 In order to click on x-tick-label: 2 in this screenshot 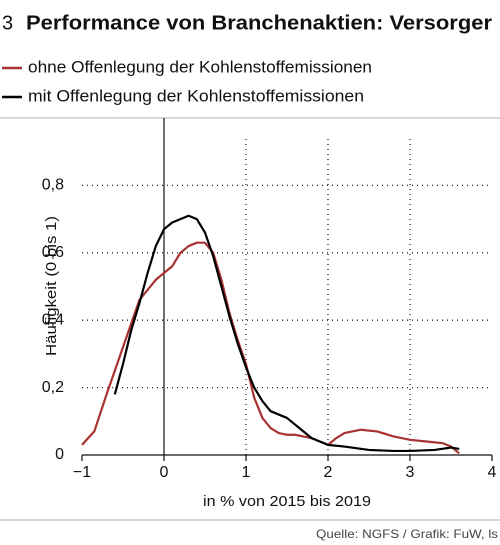, I will do `click(328, 472)`.